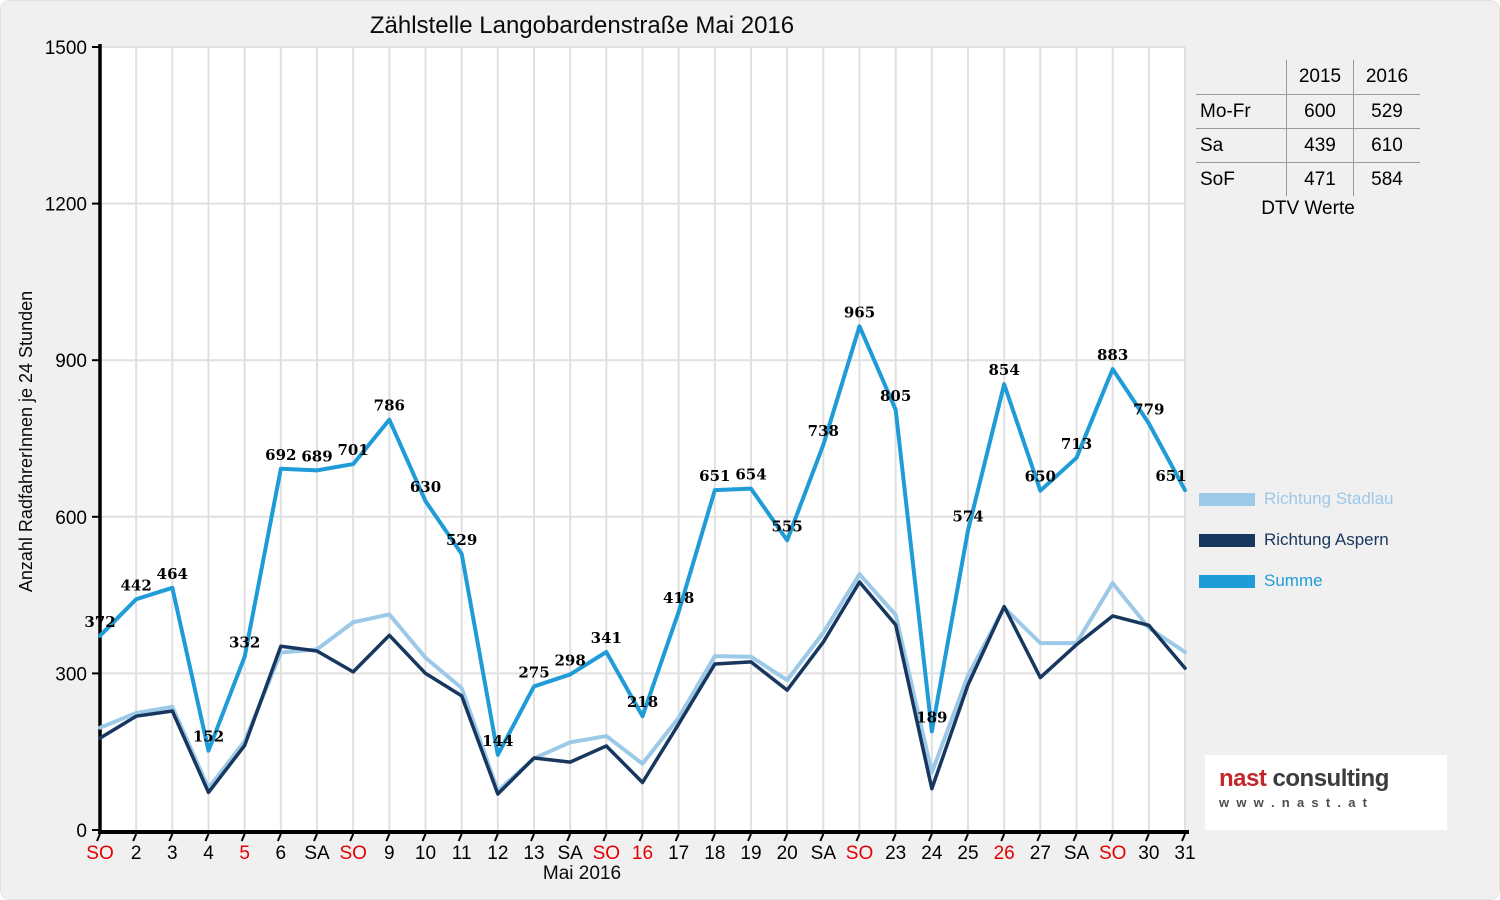 This screenshot has height=900, width=1500. What do you see at coordinates (1241, 77) in the screenshot?
I see `dtv-corner-cell` at bounding box center [1241, 77].